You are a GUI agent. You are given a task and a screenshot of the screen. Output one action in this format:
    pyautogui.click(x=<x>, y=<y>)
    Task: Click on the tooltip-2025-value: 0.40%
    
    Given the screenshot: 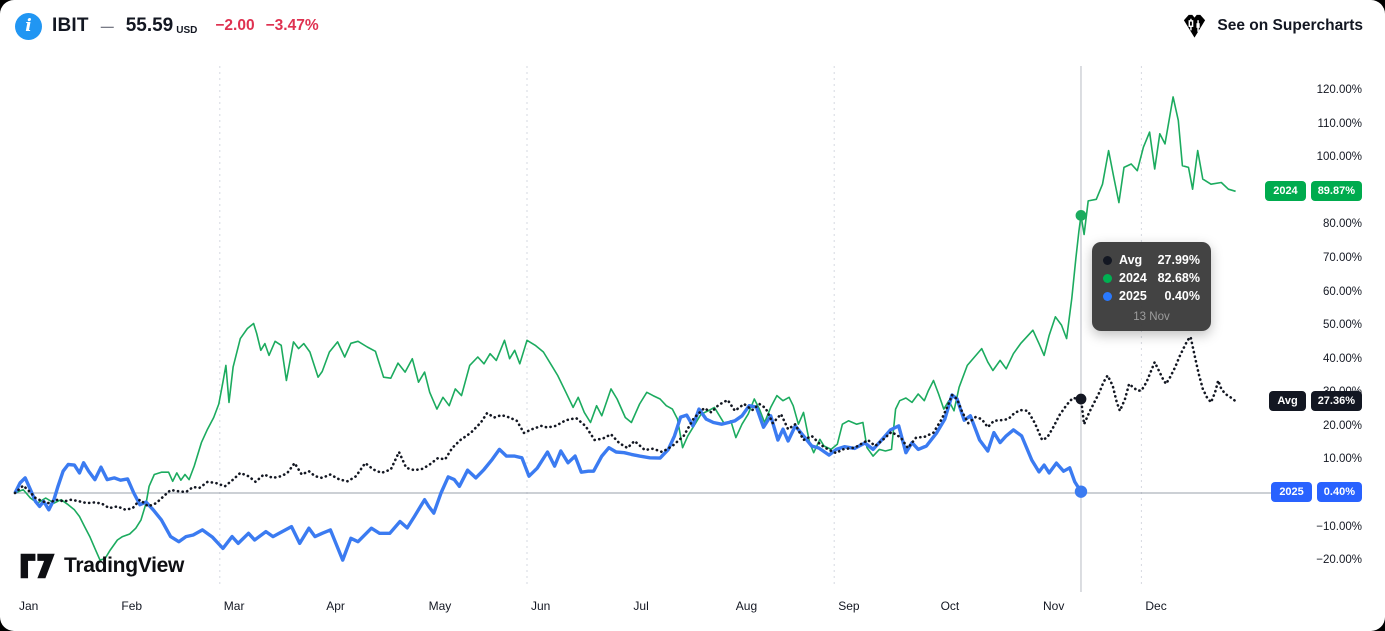 What is the action you would take?
    pyautogui.click(x=1182, y=296)
    